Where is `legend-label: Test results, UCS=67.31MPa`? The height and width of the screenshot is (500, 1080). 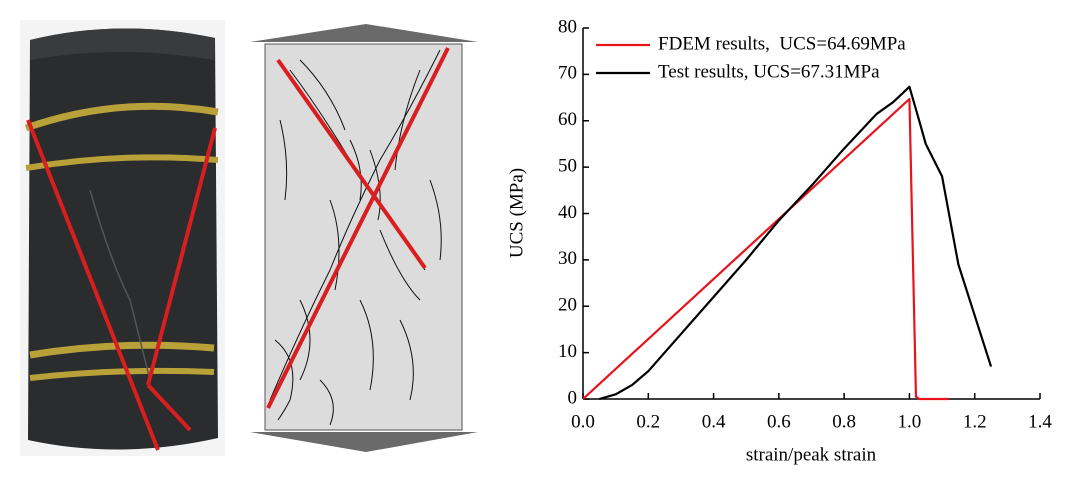 legend-label: Test results, UCS=67.31MPa is located at coordinates (769, 71).